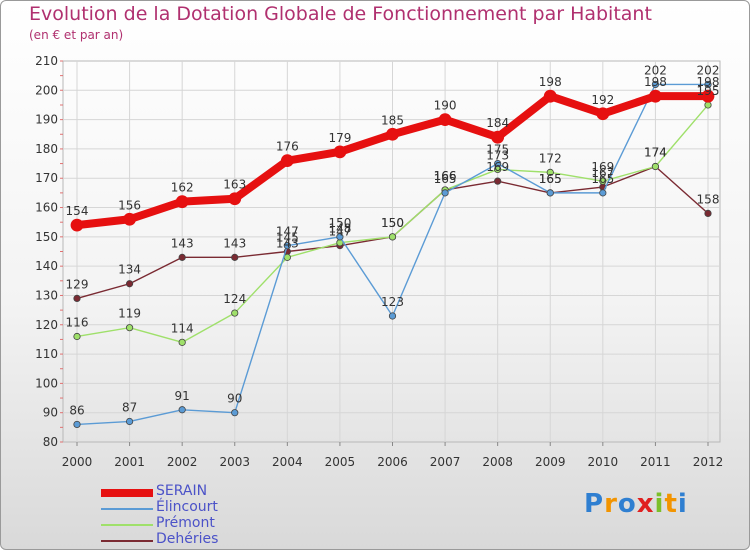 This screenshot has height=550, width=750. Describe the element at coordinates (46, 120) in the screenshot. I see `y-tick-label: 190` at that location.